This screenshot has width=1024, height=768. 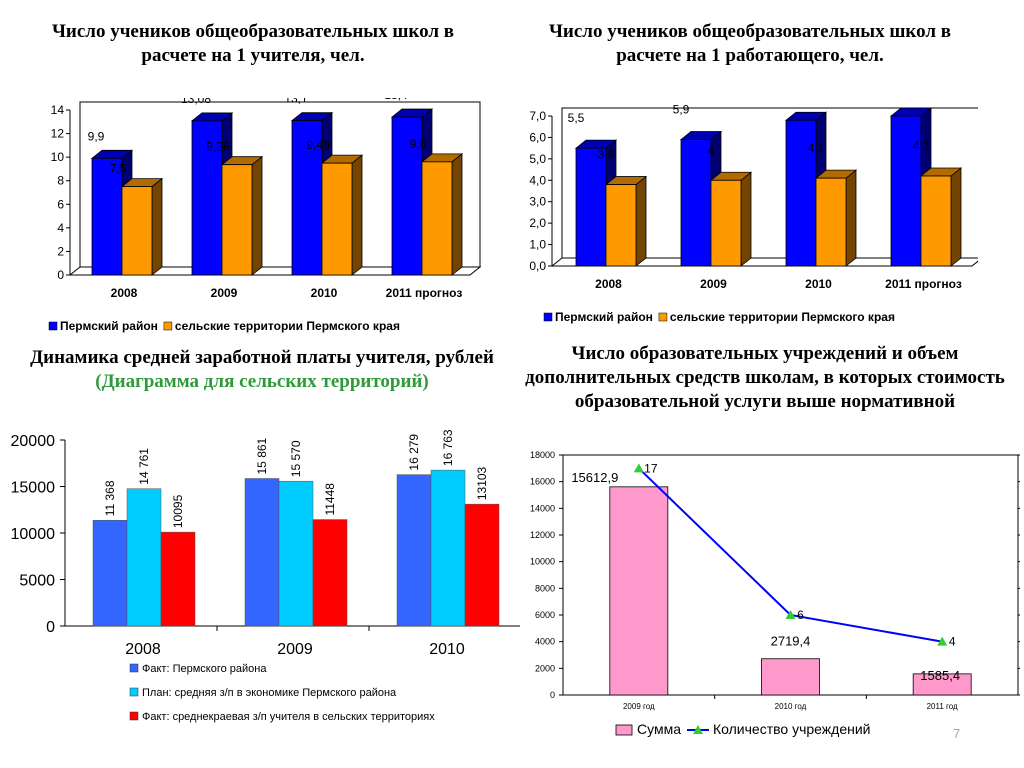 I want to click on y-tick-label: 15000, so click(x=33, y=488).